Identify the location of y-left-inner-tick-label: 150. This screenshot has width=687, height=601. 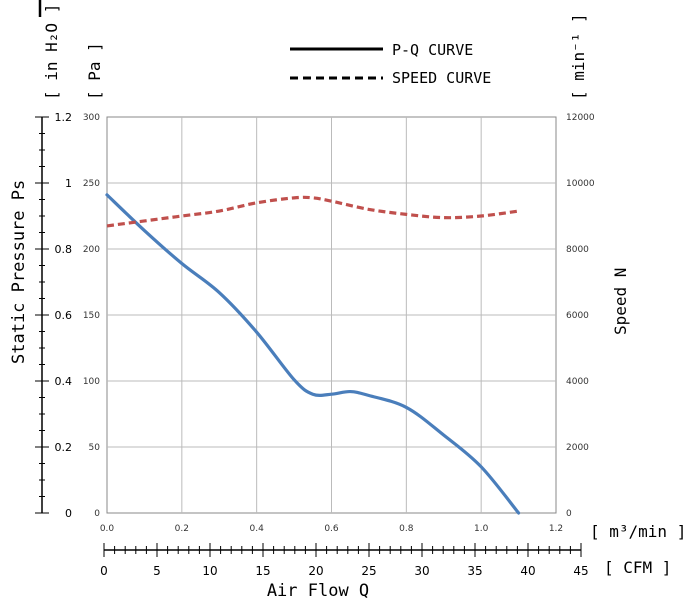
(91, 316).